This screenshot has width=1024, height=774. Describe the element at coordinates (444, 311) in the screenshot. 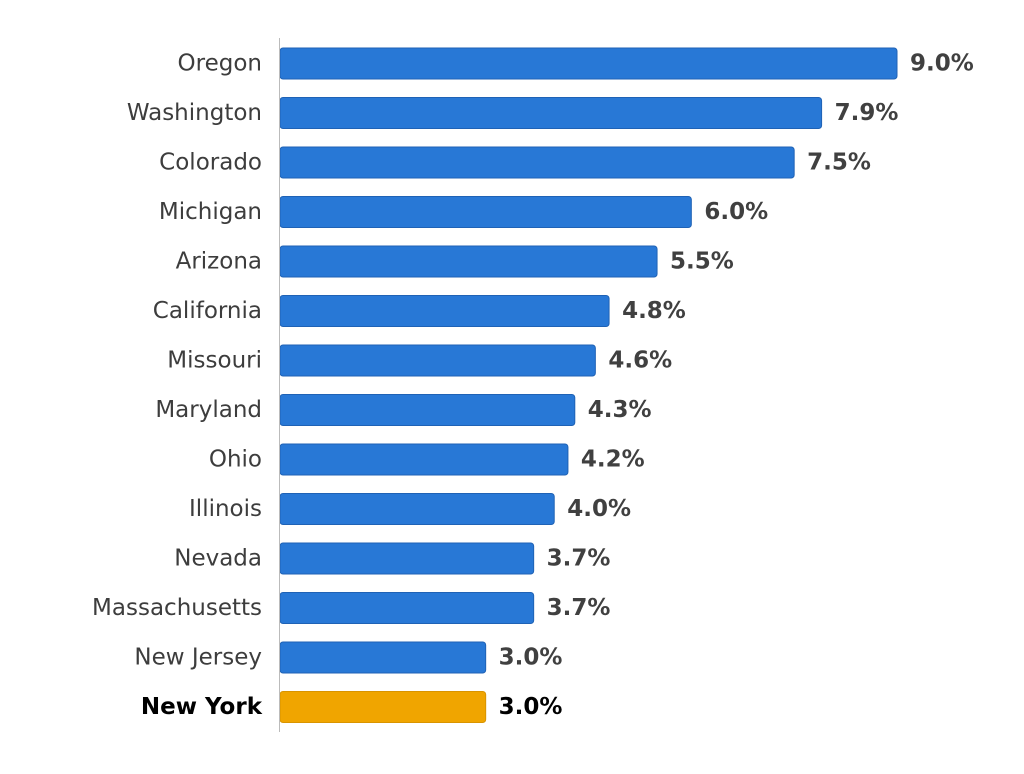

I see `bar-california` at that location.